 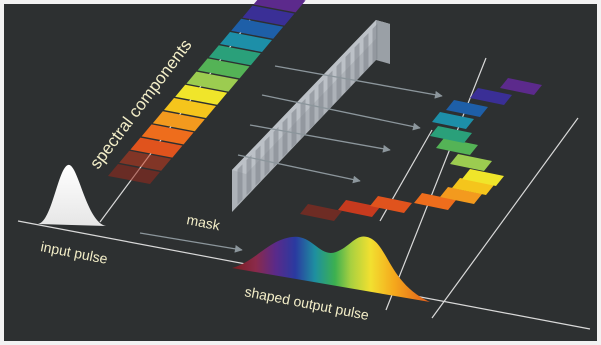 I want to click on mask-cells, so click(x=307, y=114).